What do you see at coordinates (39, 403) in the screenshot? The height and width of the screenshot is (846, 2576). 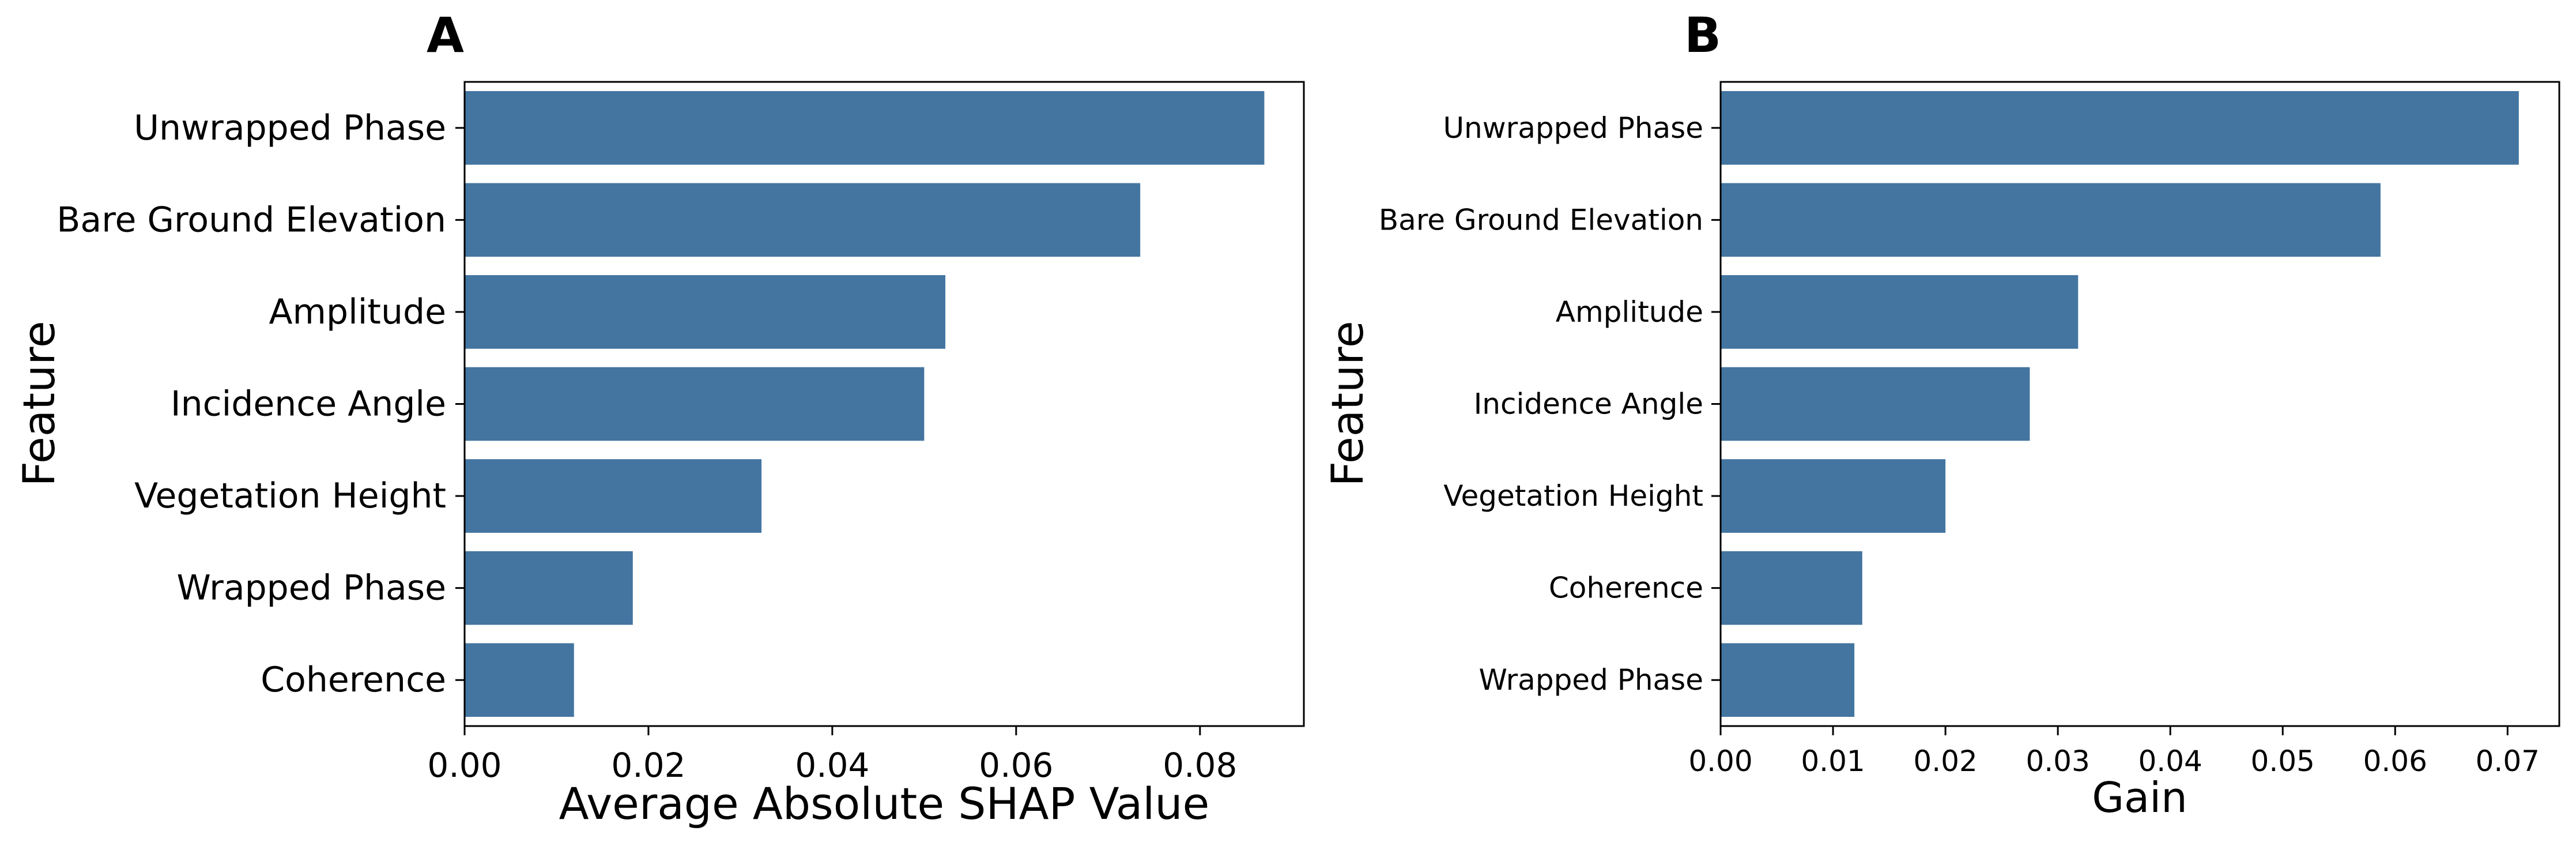 I see `panel-a-y-axis-label: Feature` at bounding box center [39, 403].